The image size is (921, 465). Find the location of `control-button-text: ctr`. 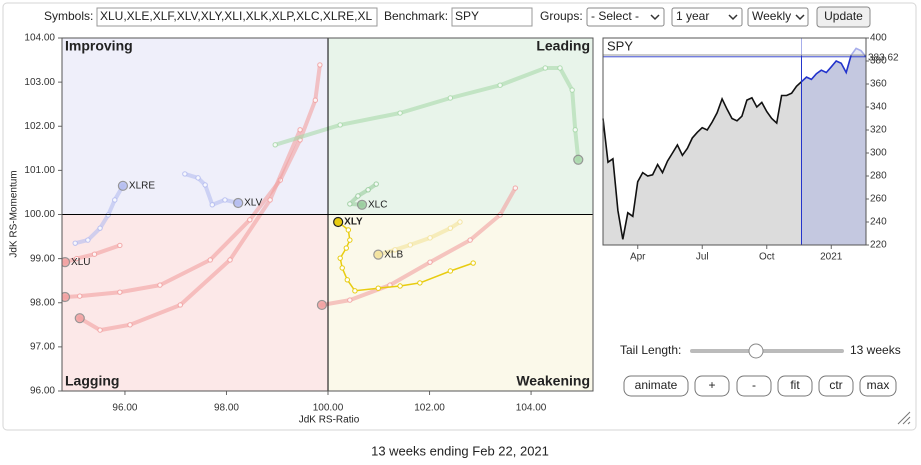

control-button-text: ctr is located at coordinates (835, 385).